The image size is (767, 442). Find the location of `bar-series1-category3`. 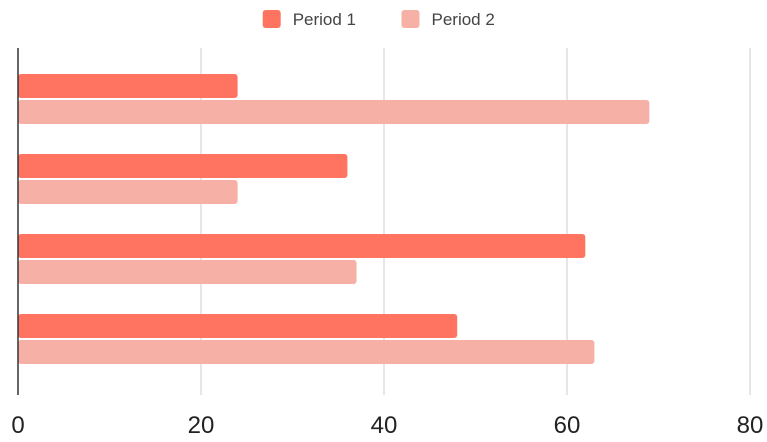

bar-series1-category3 is located at coordinates (302, 246).